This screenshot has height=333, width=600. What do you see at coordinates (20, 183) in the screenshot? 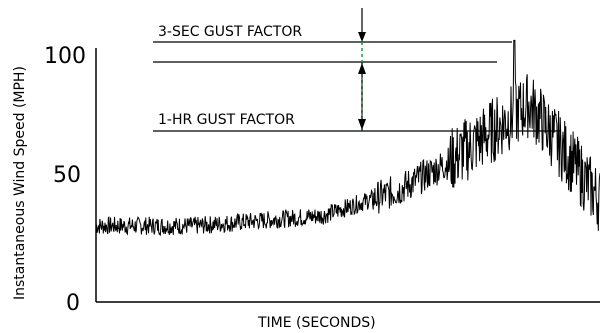
I see `y-axis-label: Instantaneous Wind Speed (MPH)` at bounding box center [20, 183].